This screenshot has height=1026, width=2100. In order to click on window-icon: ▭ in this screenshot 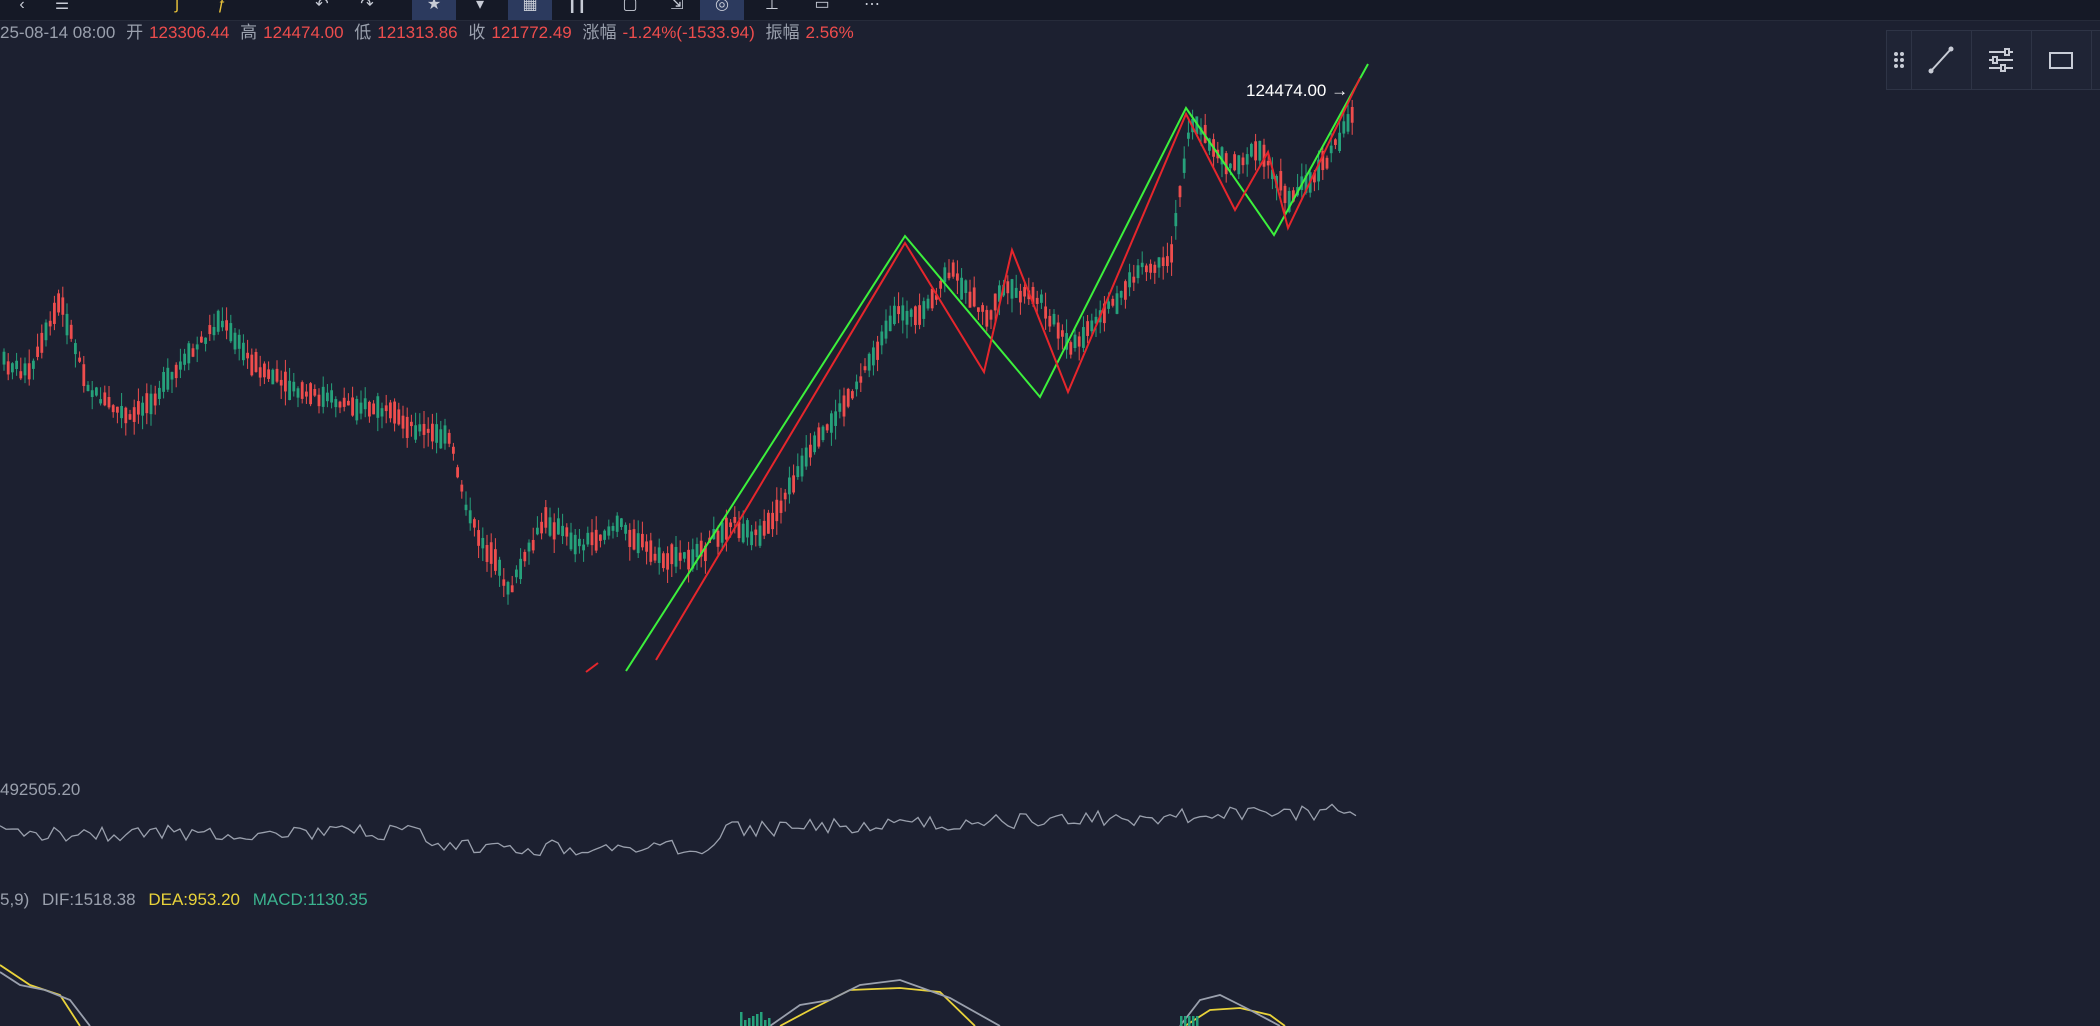, I will do `click(822, 6)`.